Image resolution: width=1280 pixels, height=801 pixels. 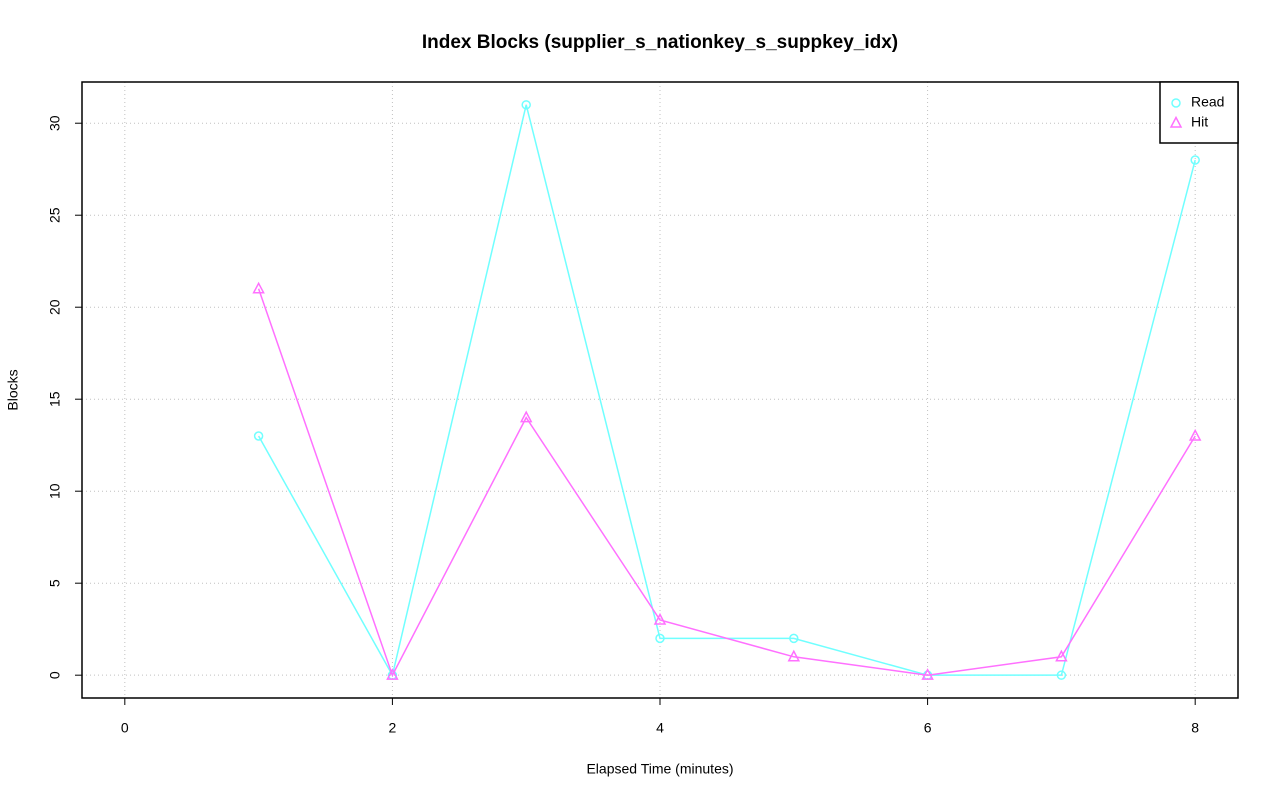 I want to click on x-tick-label: 4, so click(x=660, y=728).